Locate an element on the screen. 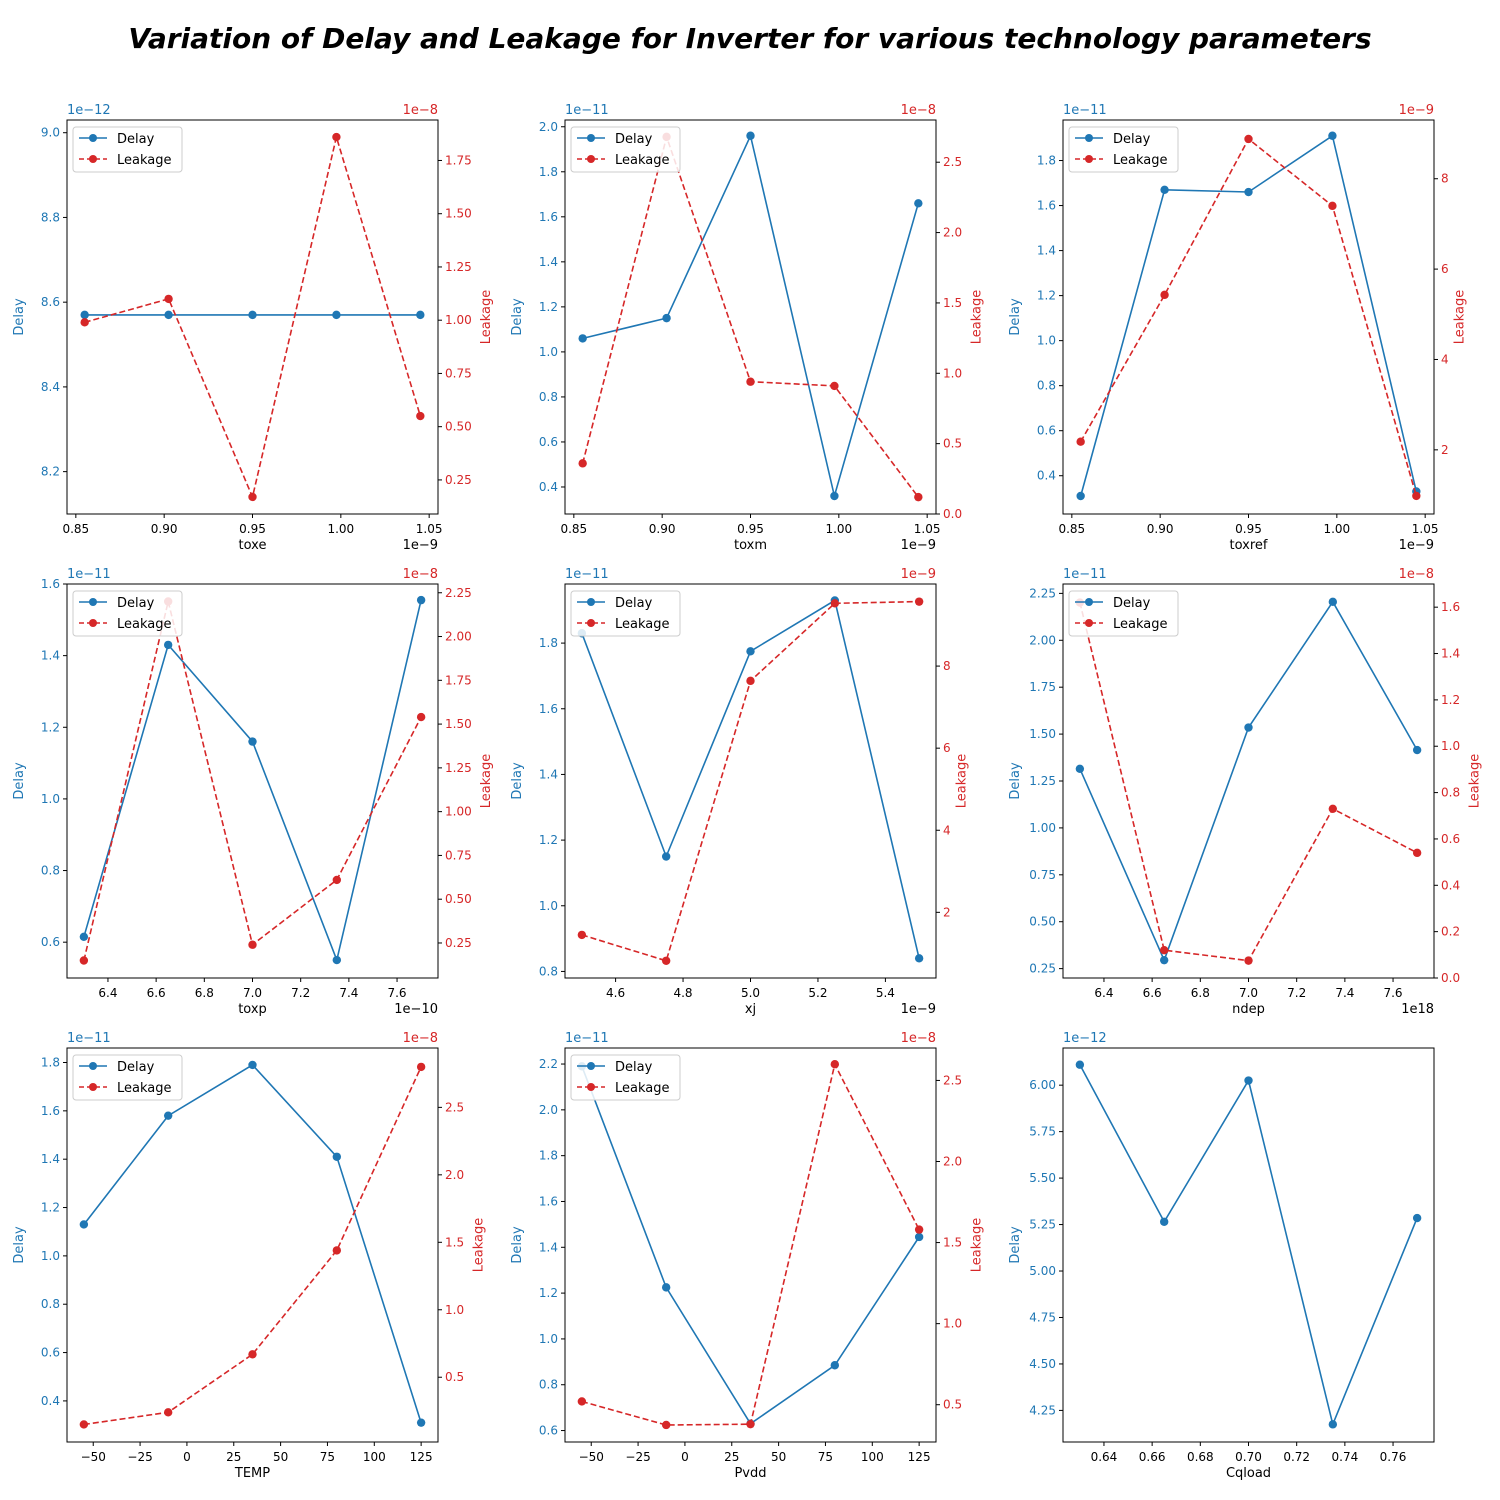  x-offset-label: 1e−9 is located at coordinates (420, 545).